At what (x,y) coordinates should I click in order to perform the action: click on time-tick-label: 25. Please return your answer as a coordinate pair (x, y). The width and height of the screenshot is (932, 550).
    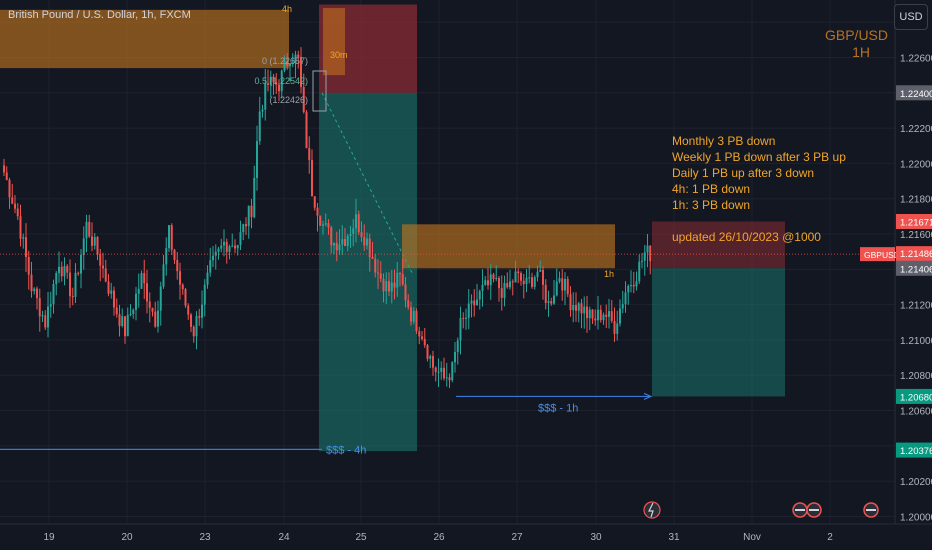
    Looking at the image, I should click on (361, 537).